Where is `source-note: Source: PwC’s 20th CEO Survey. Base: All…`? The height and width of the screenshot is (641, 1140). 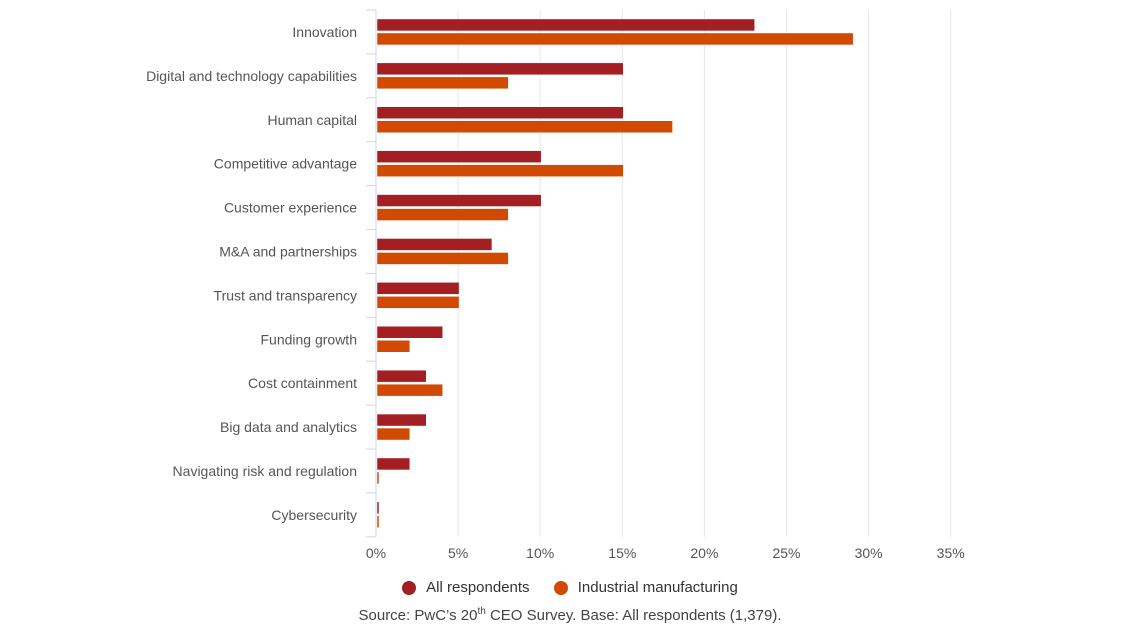
source-note: Source: PwC’s 20th CEO Survey. Base: All… is located at coordinates (570, 615).